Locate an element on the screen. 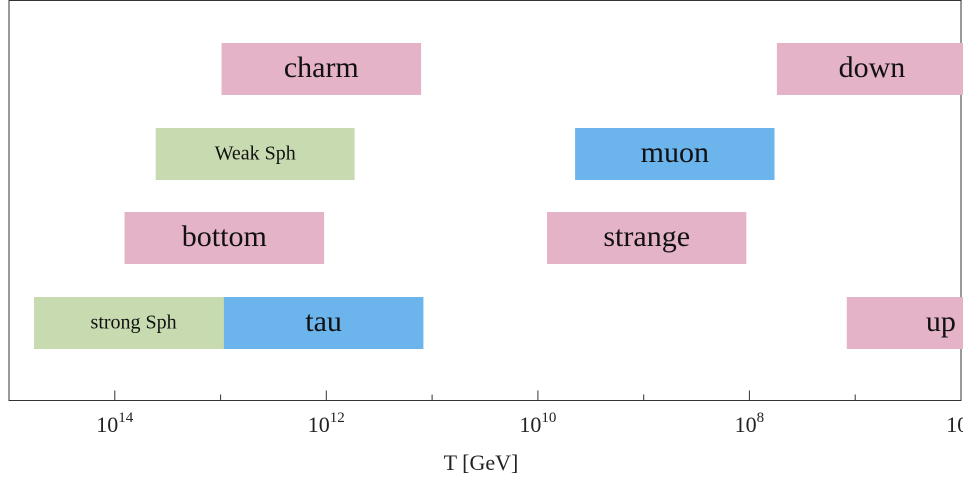 This screenshot has width=963, height=480. interval-label: down is located at coordinates (872, 67).